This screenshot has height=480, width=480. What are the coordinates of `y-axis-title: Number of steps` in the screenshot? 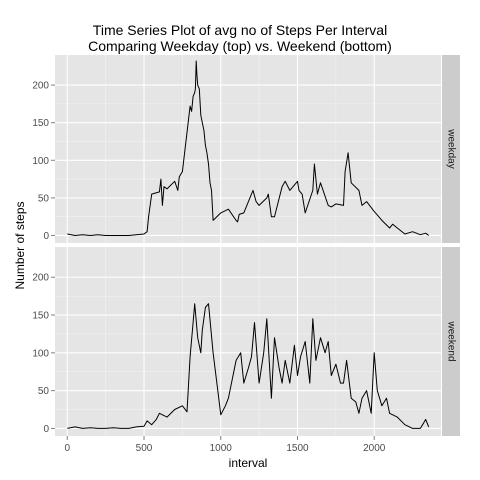 It's located at (20, 245).